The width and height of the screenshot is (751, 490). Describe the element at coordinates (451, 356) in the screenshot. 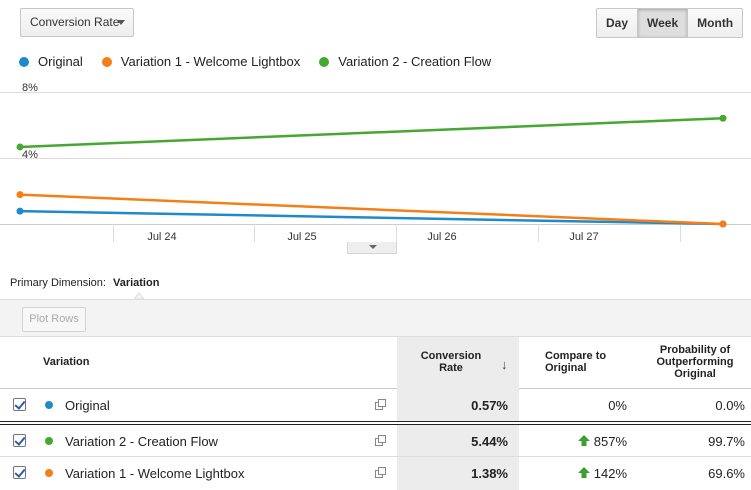

I see `header-line: Conversion` at that location.